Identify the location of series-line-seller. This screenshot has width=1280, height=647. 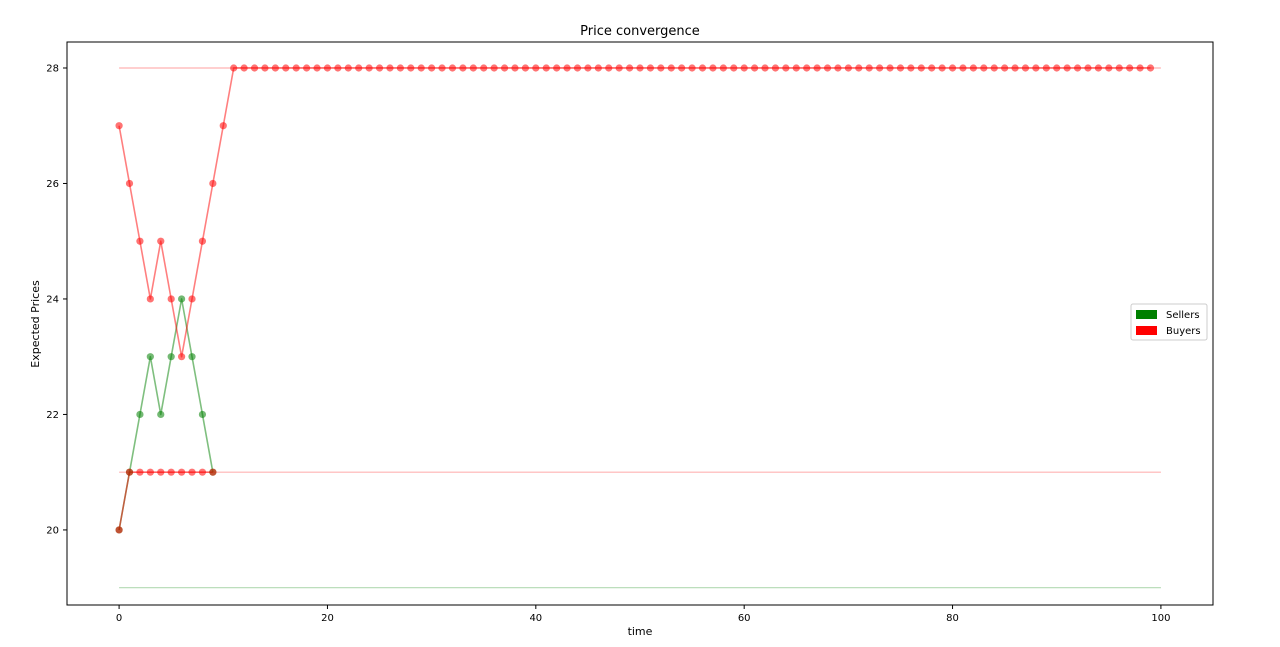
(166, 414).